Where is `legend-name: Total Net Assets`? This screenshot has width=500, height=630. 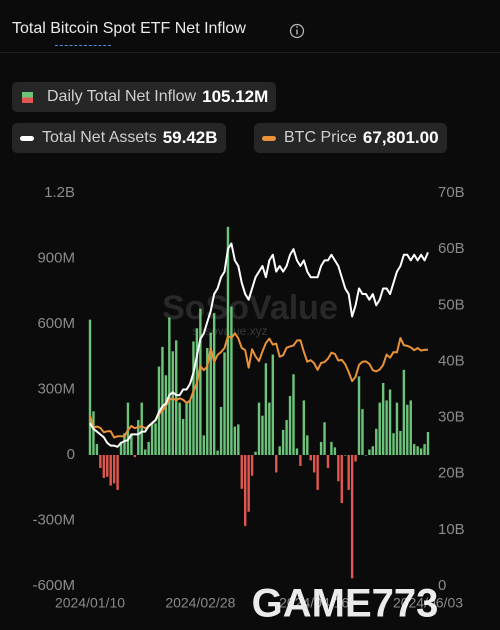 legend-name: Total Net Assets is located at coordinates (99, 137).